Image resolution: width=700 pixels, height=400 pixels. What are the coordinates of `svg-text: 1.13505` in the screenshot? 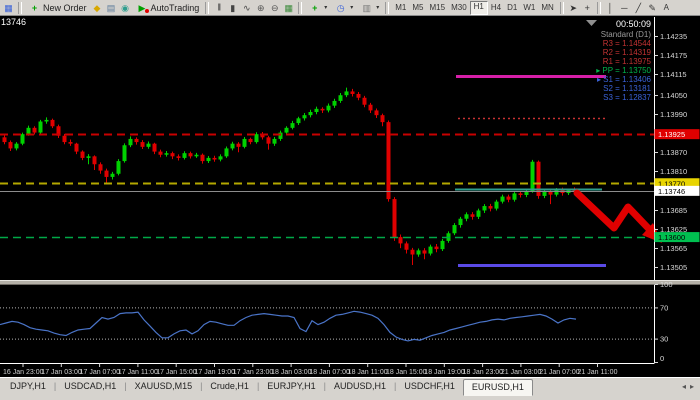 It's located at (673, 267).